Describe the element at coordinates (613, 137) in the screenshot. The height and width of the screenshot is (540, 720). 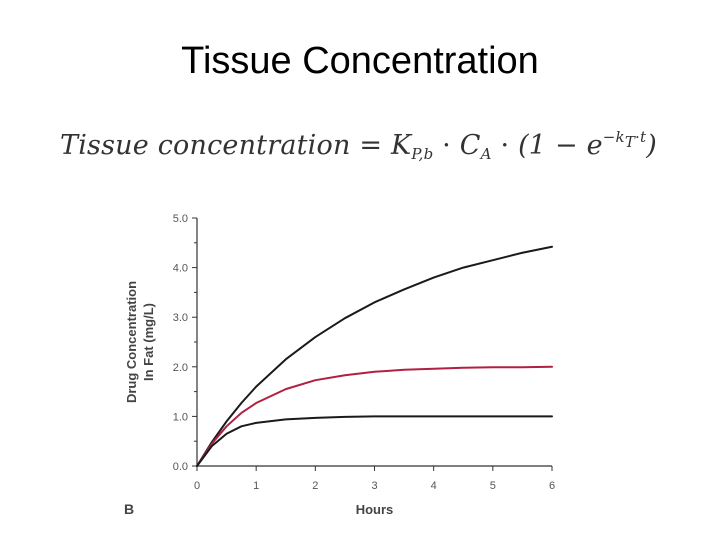
I see `equation-exponent-k: −k` at that location.